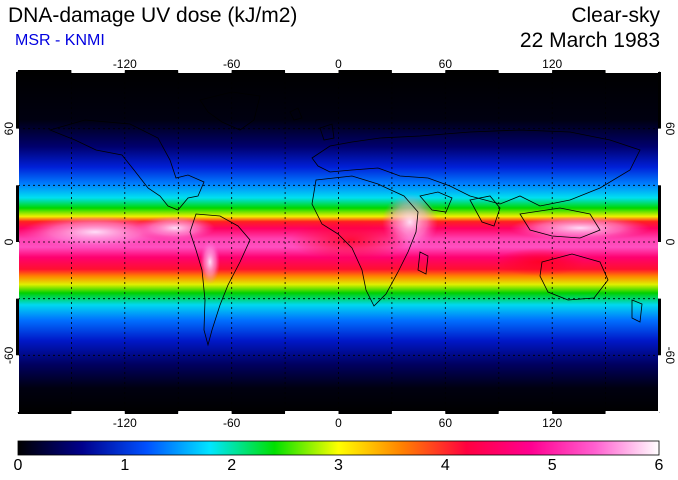 The width and height of the screenshot is (678, 480). What do you see at coordinates (552, 465) in the screenshot?
I see `colorbar-label: 5` at bounding box center [552, 465].